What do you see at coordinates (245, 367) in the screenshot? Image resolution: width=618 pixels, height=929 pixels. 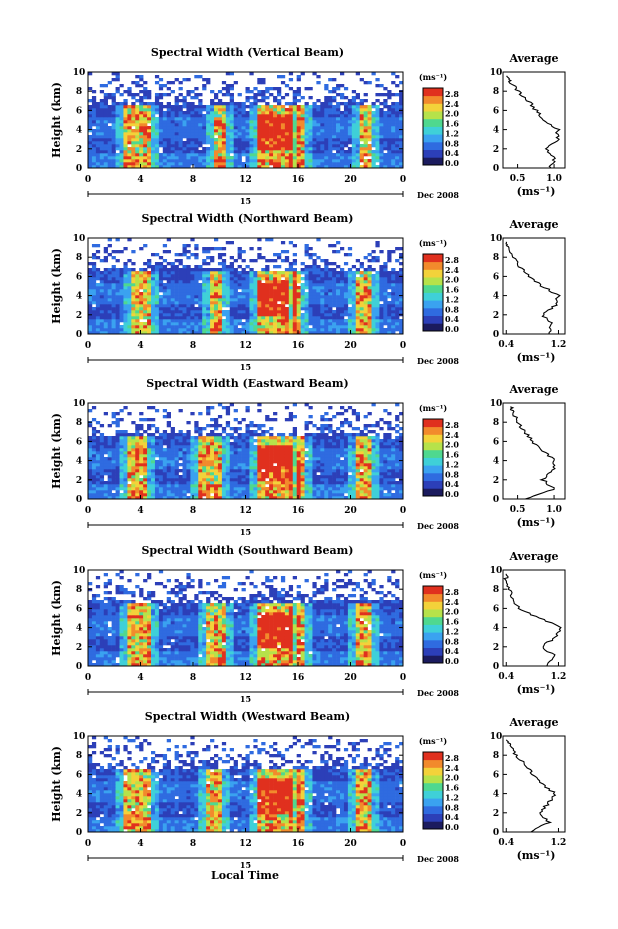 I see `day-label: 15` at bounding box center [245, 367].